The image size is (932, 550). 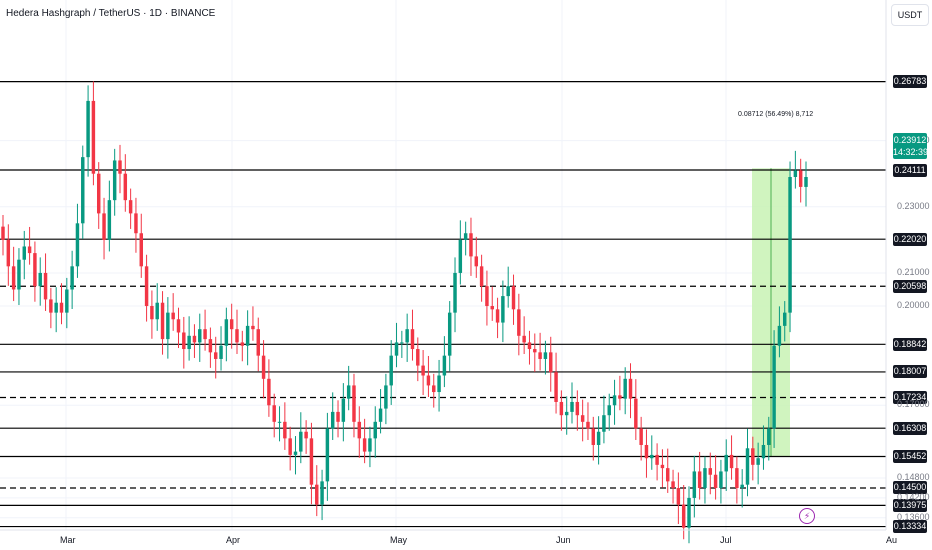 I want to click on level-price-tag: 0.13975, so click(x=910, y=505).